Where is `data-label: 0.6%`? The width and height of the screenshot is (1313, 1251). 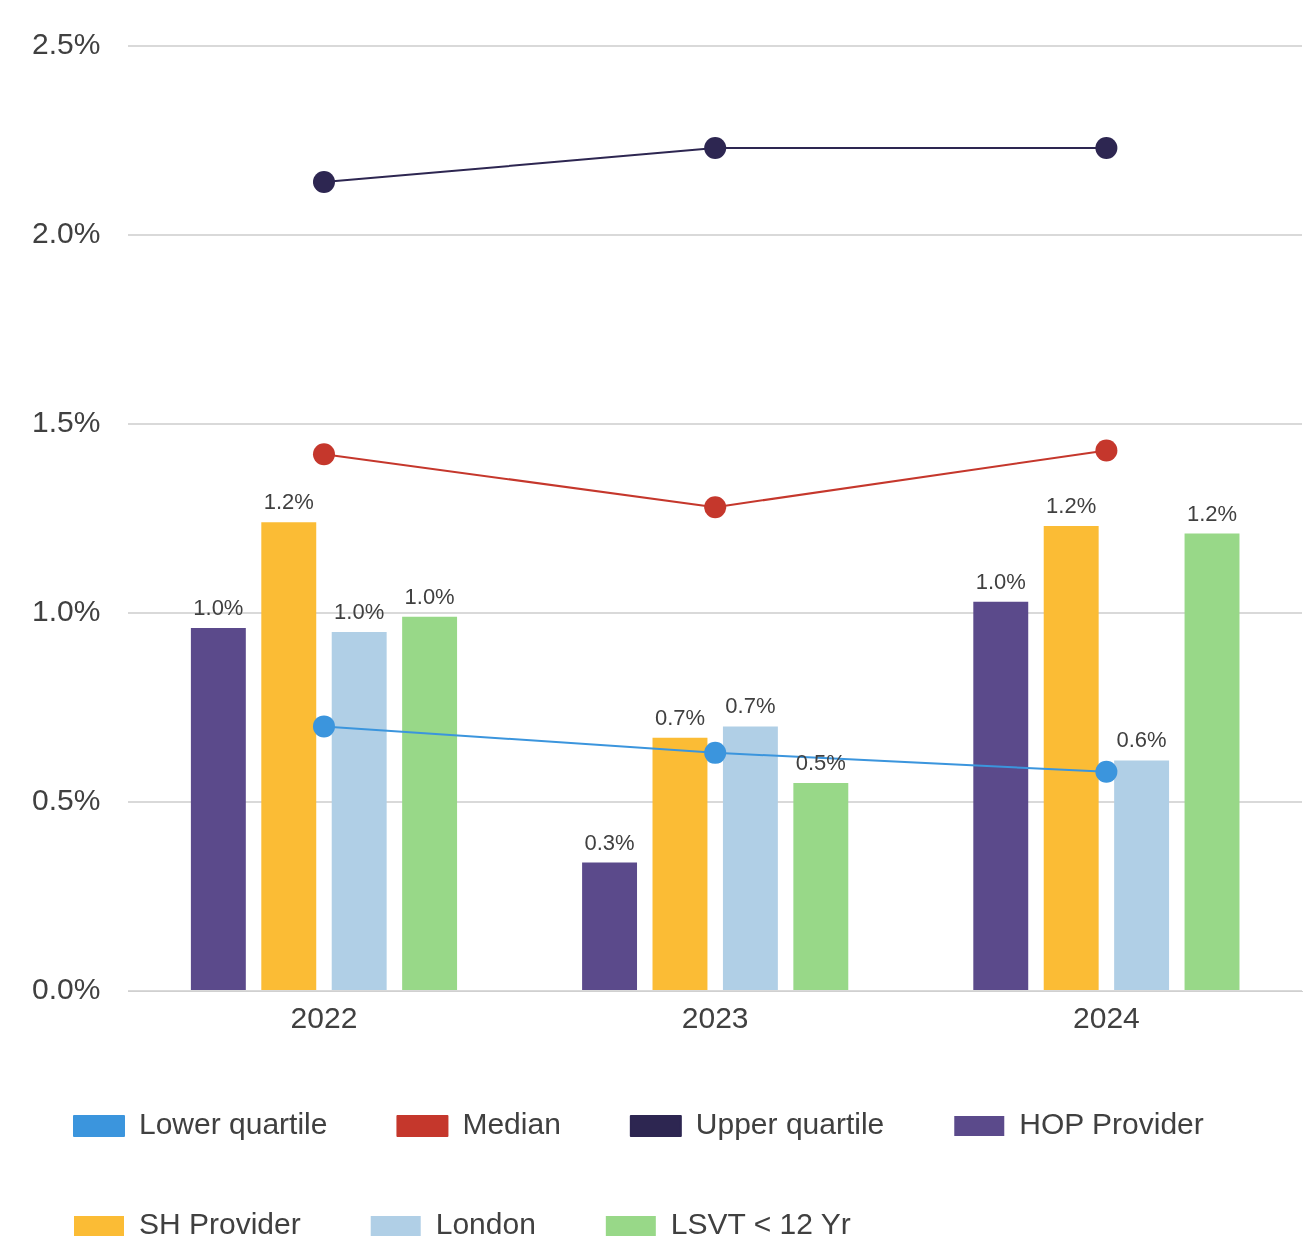 data-label: 0.6% is located at coordinates (1141, 740).